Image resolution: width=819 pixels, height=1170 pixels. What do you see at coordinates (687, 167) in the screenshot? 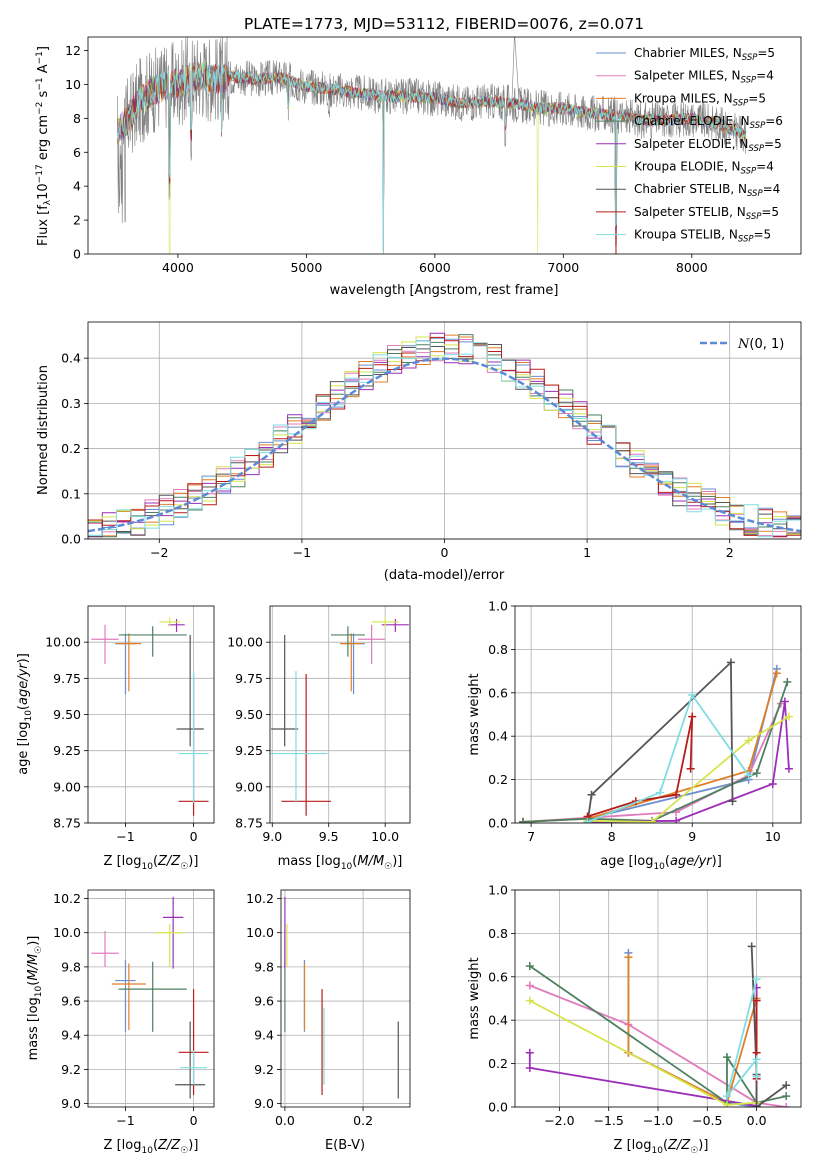
I see `legend-model-name: Kroupa ELODIE, N` at bounding box center [687, 167].